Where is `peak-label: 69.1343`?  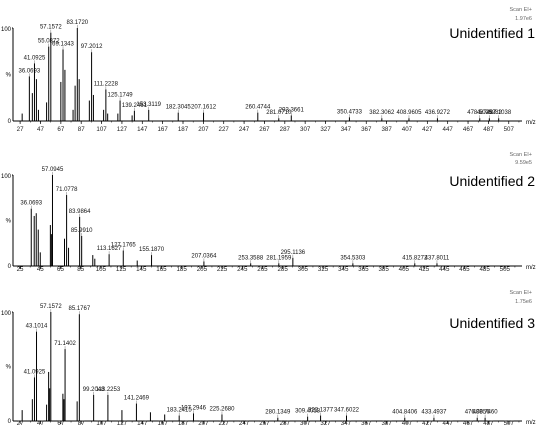
peak-label: 69.1343 is located at coordinates (63, 44).